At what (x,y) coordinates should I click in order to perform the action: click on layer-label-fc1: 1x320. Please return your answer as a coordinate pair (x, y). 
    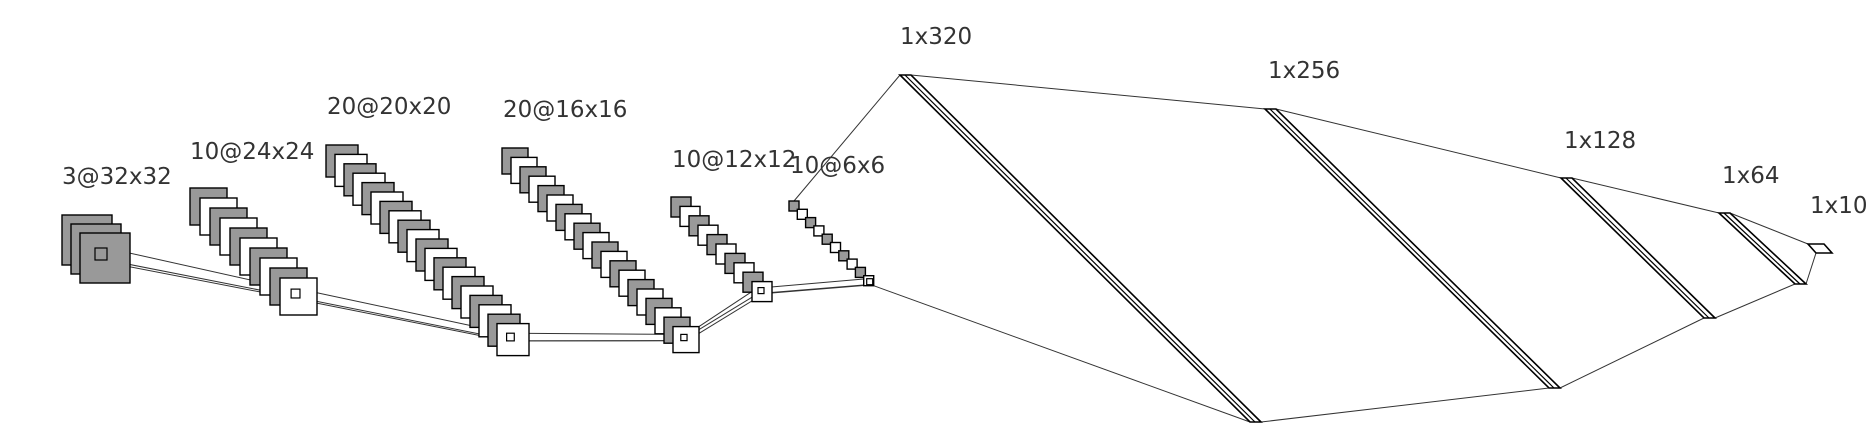
    Looking at the image, I should click on (936, 37).